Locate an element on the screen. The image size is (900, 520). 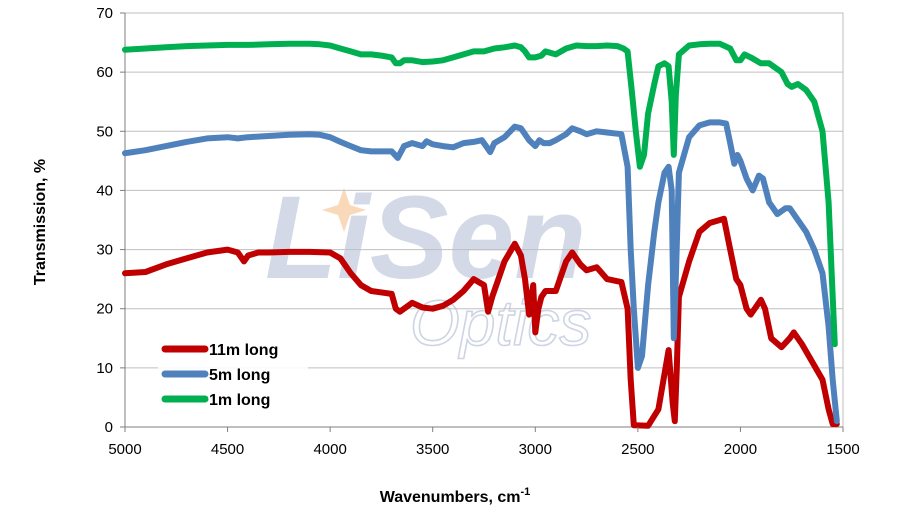
y-tick-label-50: 50 is located at coordinates (104, 131).